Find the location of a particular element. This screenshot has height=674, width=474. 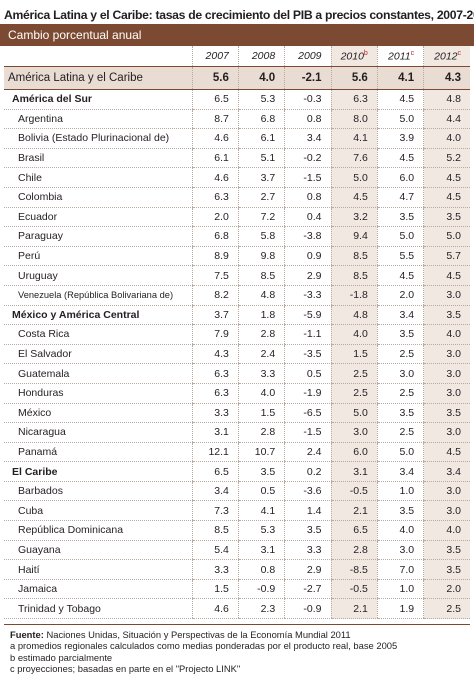

row-label: Ecuador is located at coordinates (98, 217).